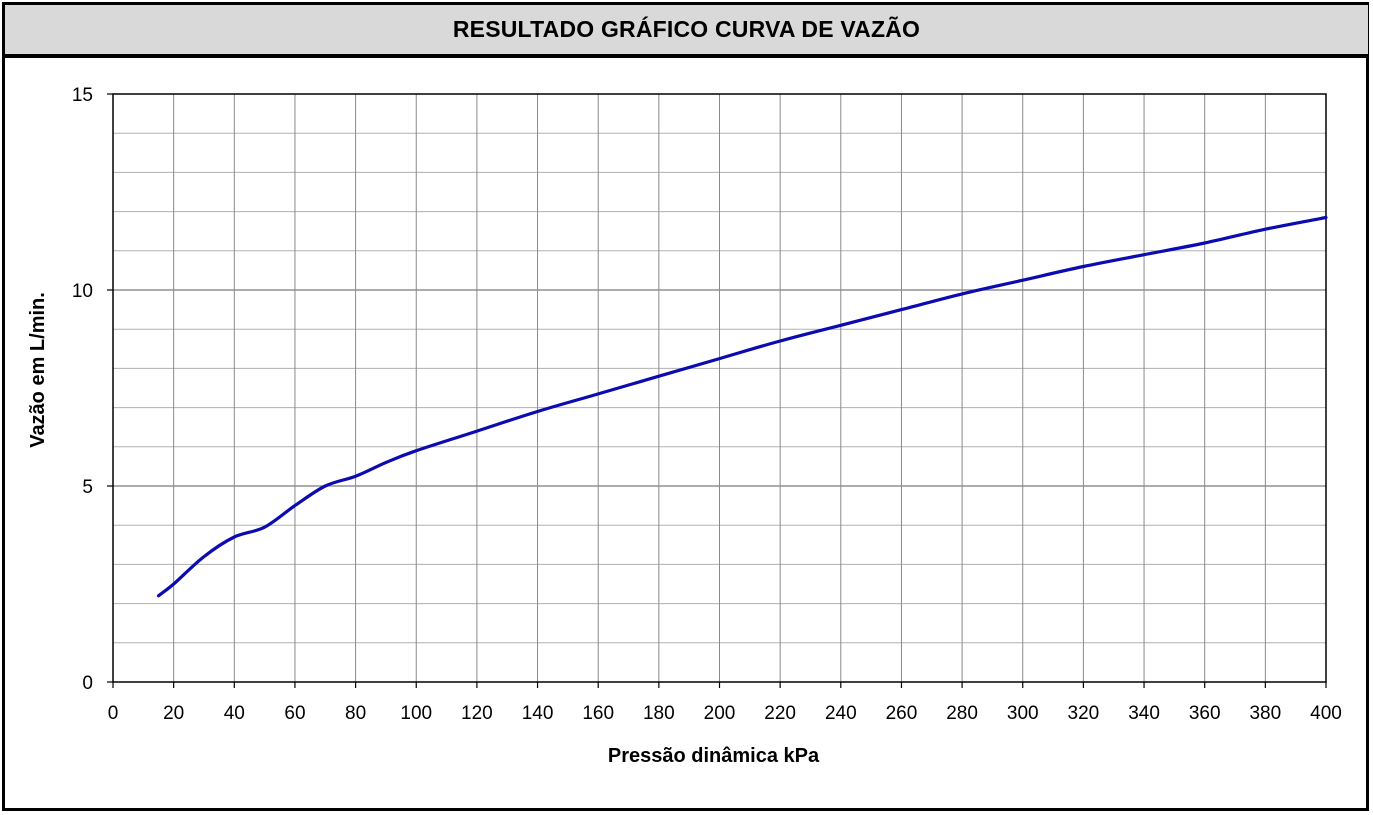  What do you see at coordinates (477, 713) in the screenshot?
I see `x-tick-label: 120` at bounding box center [477, 713].